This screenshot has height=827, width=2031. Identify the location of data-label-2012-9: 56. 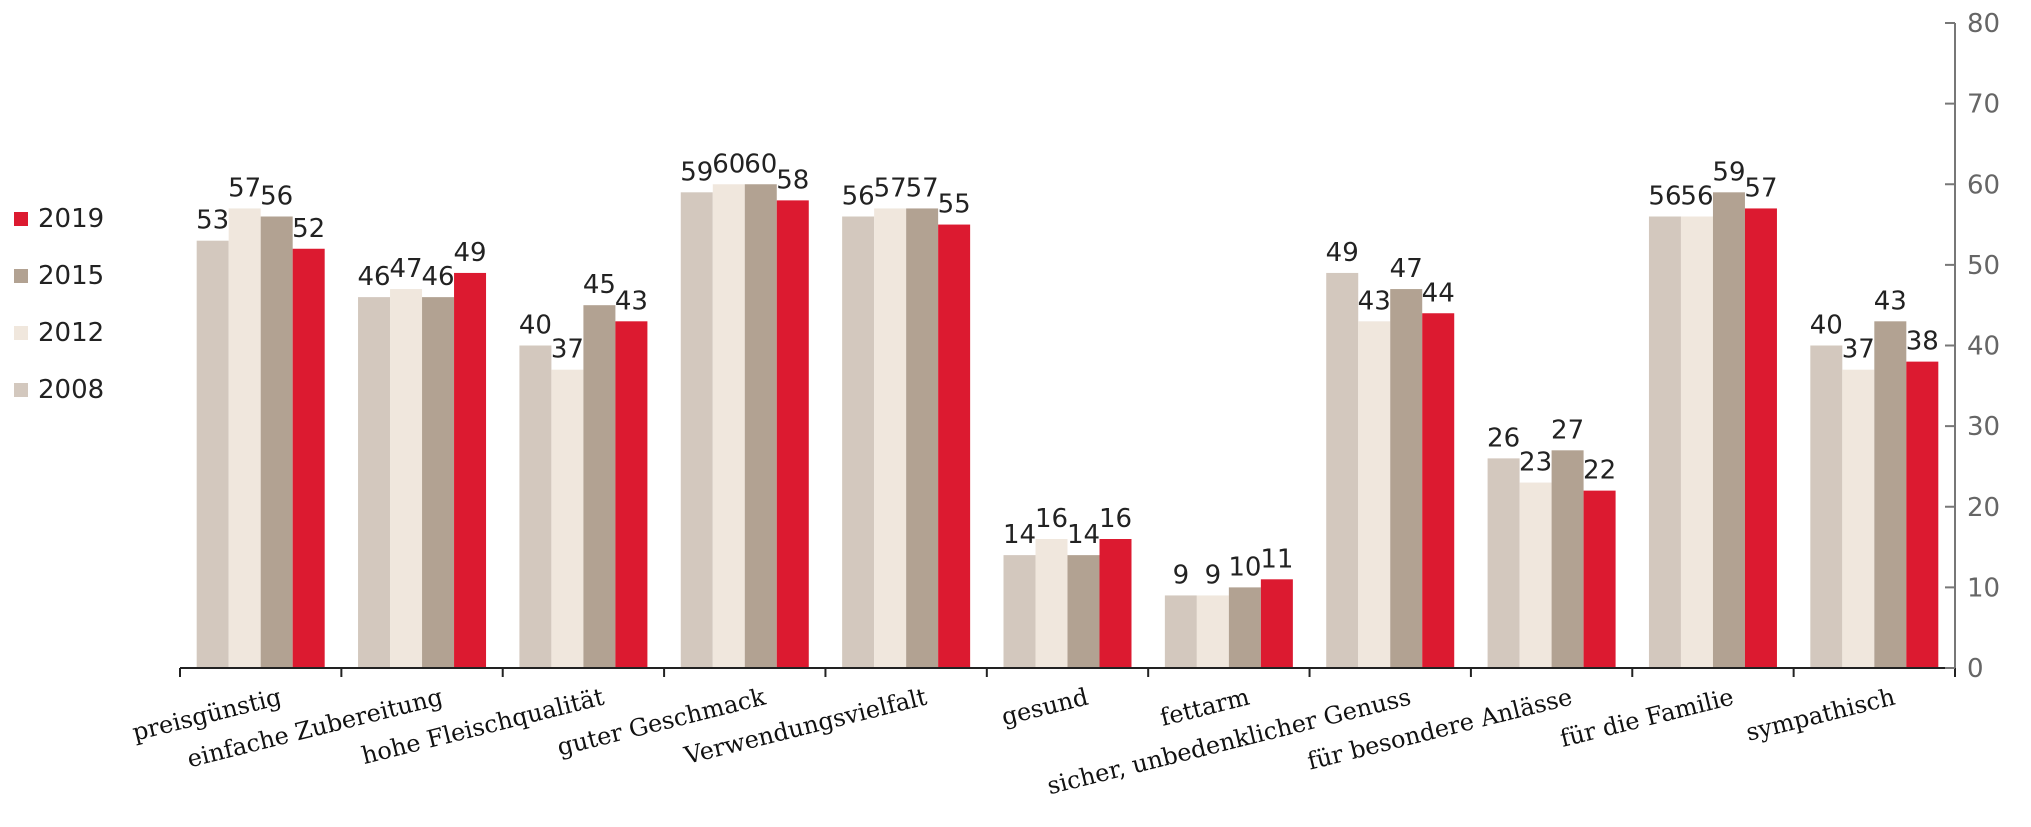
(1696, 197).